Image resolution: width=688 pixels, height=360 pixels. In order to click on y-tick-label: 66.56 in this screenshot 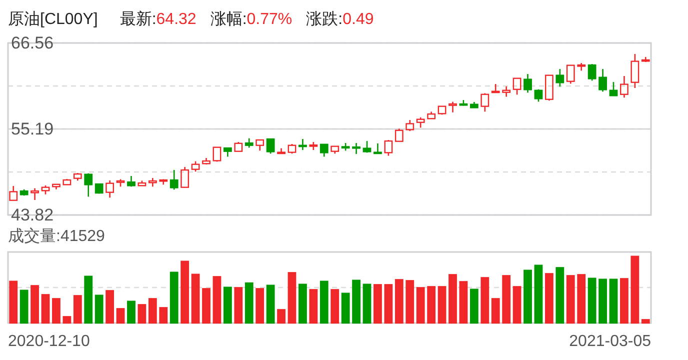, I will do `click(32, 43)`.